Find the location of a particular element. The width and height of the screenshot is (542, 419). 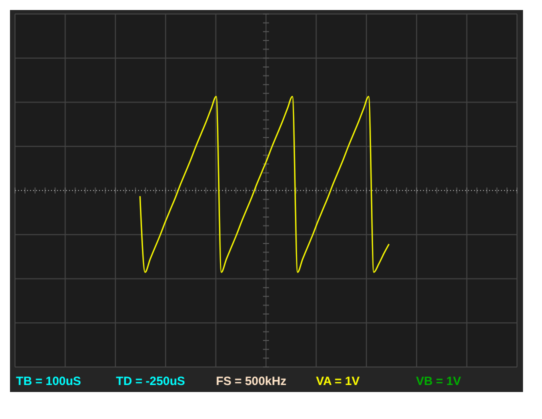

text: TB = 100uS is located at coordinates (49, 381).